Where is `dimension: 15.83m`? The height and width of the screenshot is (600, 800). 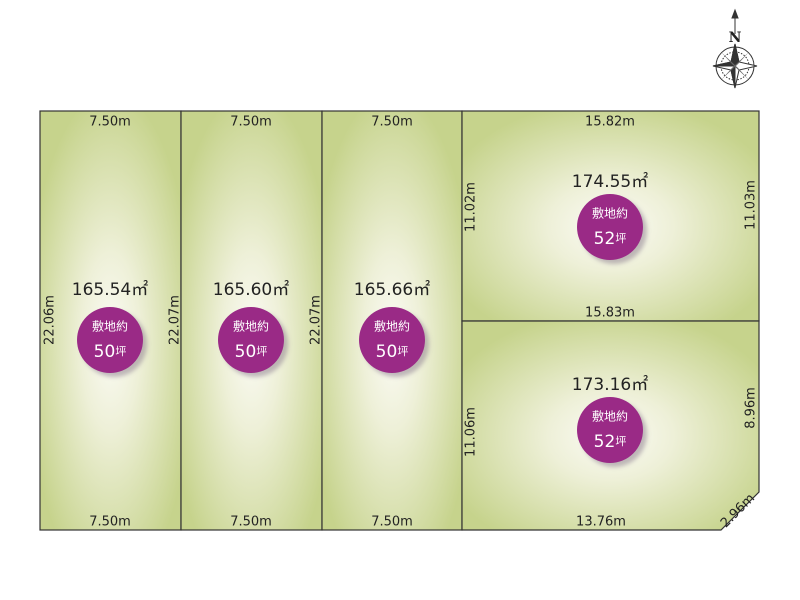
dimension: 15.83m is located at coordinates (610, 313).